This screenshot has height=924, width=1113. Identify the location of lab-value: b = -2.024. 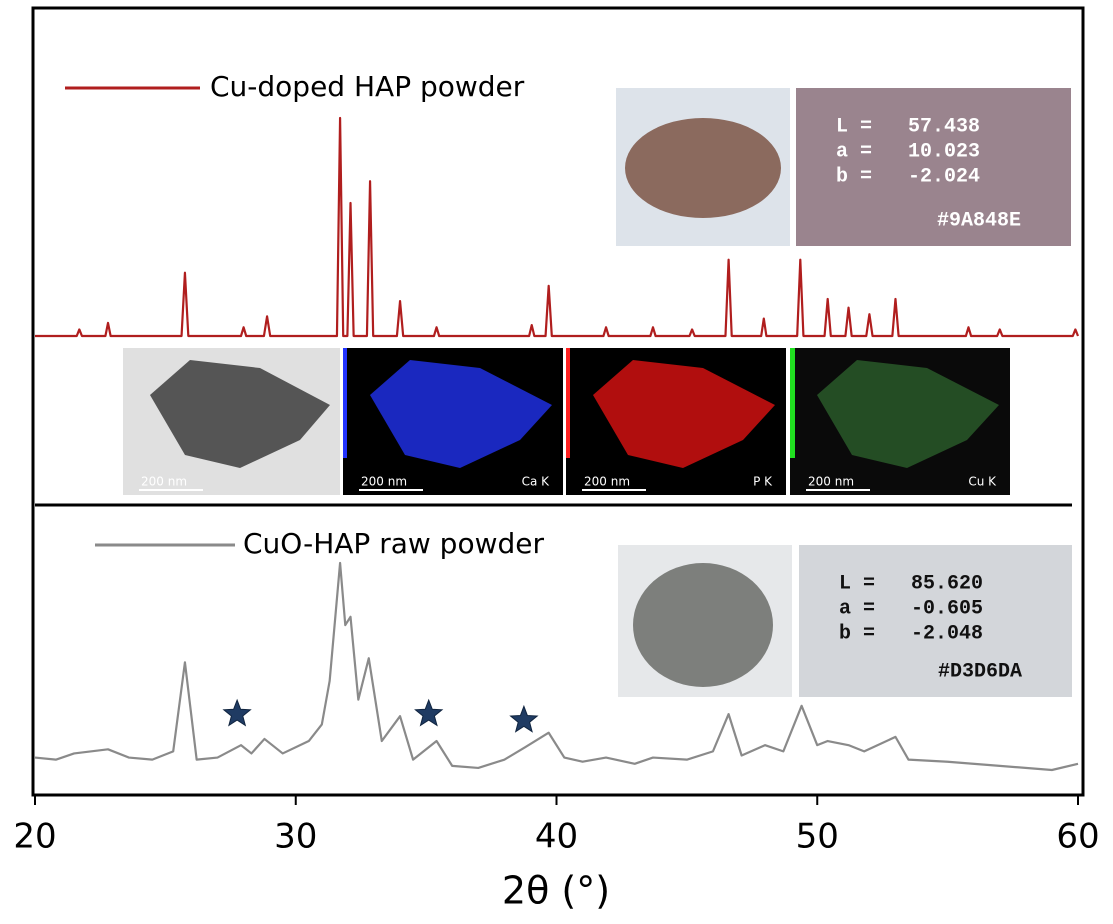
(908, 176).